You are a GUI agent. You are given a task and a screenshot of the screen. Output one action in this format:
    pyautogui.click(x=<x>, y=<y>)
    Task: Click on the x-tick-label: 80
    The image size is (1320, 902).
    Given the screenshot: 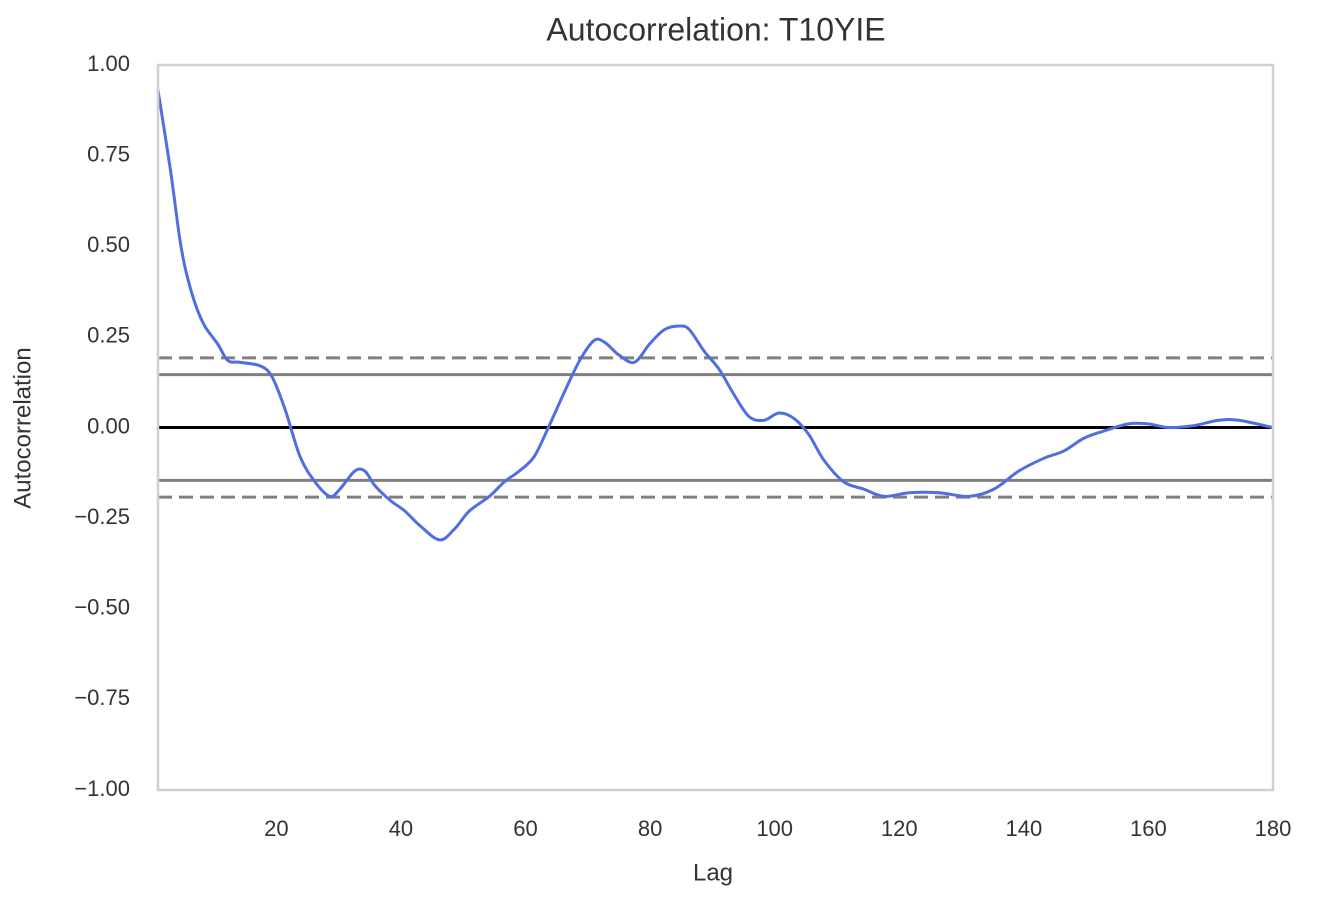 What is the action you would take?
    pyautogui.click(x=650, y=828)
    